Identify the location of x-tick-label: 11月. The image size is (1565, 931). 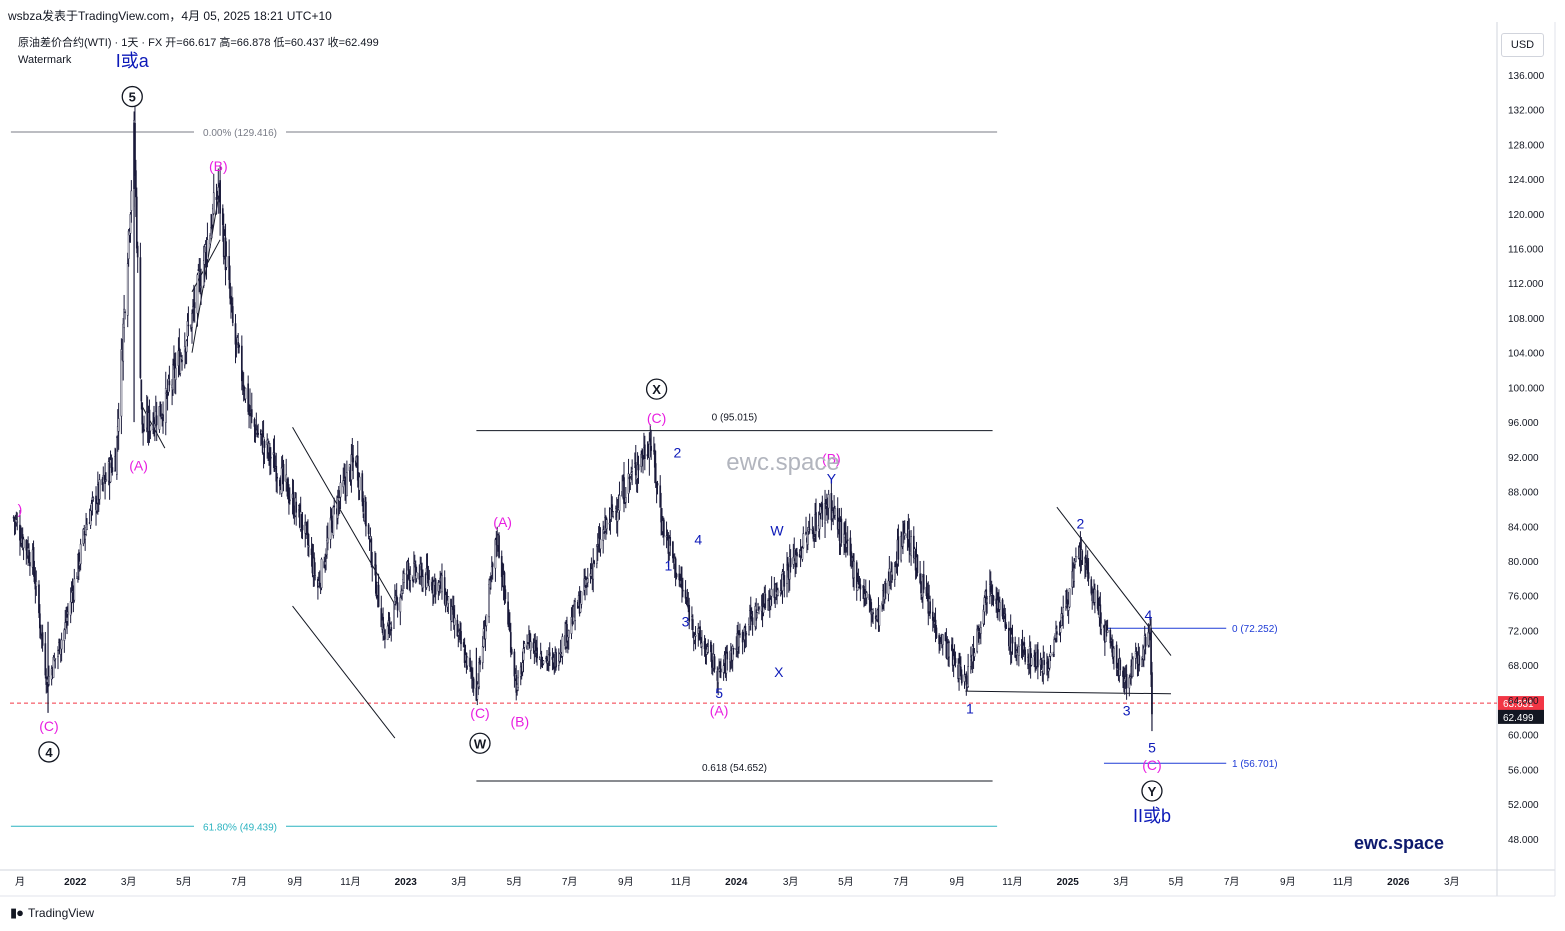
(1343, 882).